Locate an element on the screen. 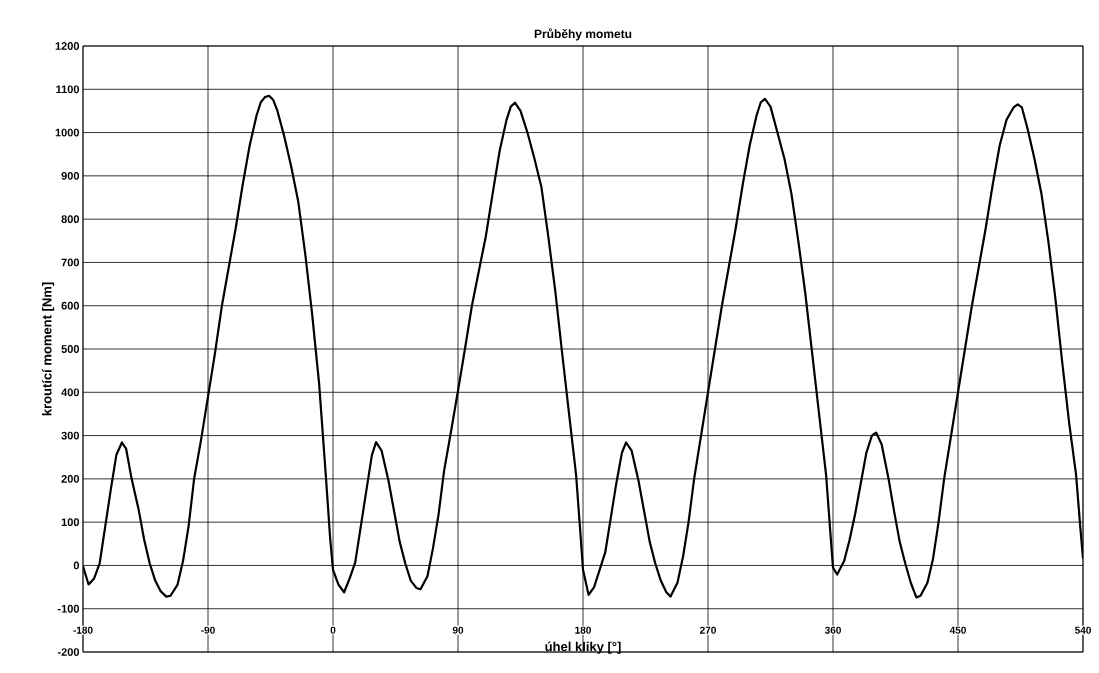 Image resolution: width=1099 pixels, height=673 pixels. y-tick-label: 1200 is located at coordinates (67, 46).